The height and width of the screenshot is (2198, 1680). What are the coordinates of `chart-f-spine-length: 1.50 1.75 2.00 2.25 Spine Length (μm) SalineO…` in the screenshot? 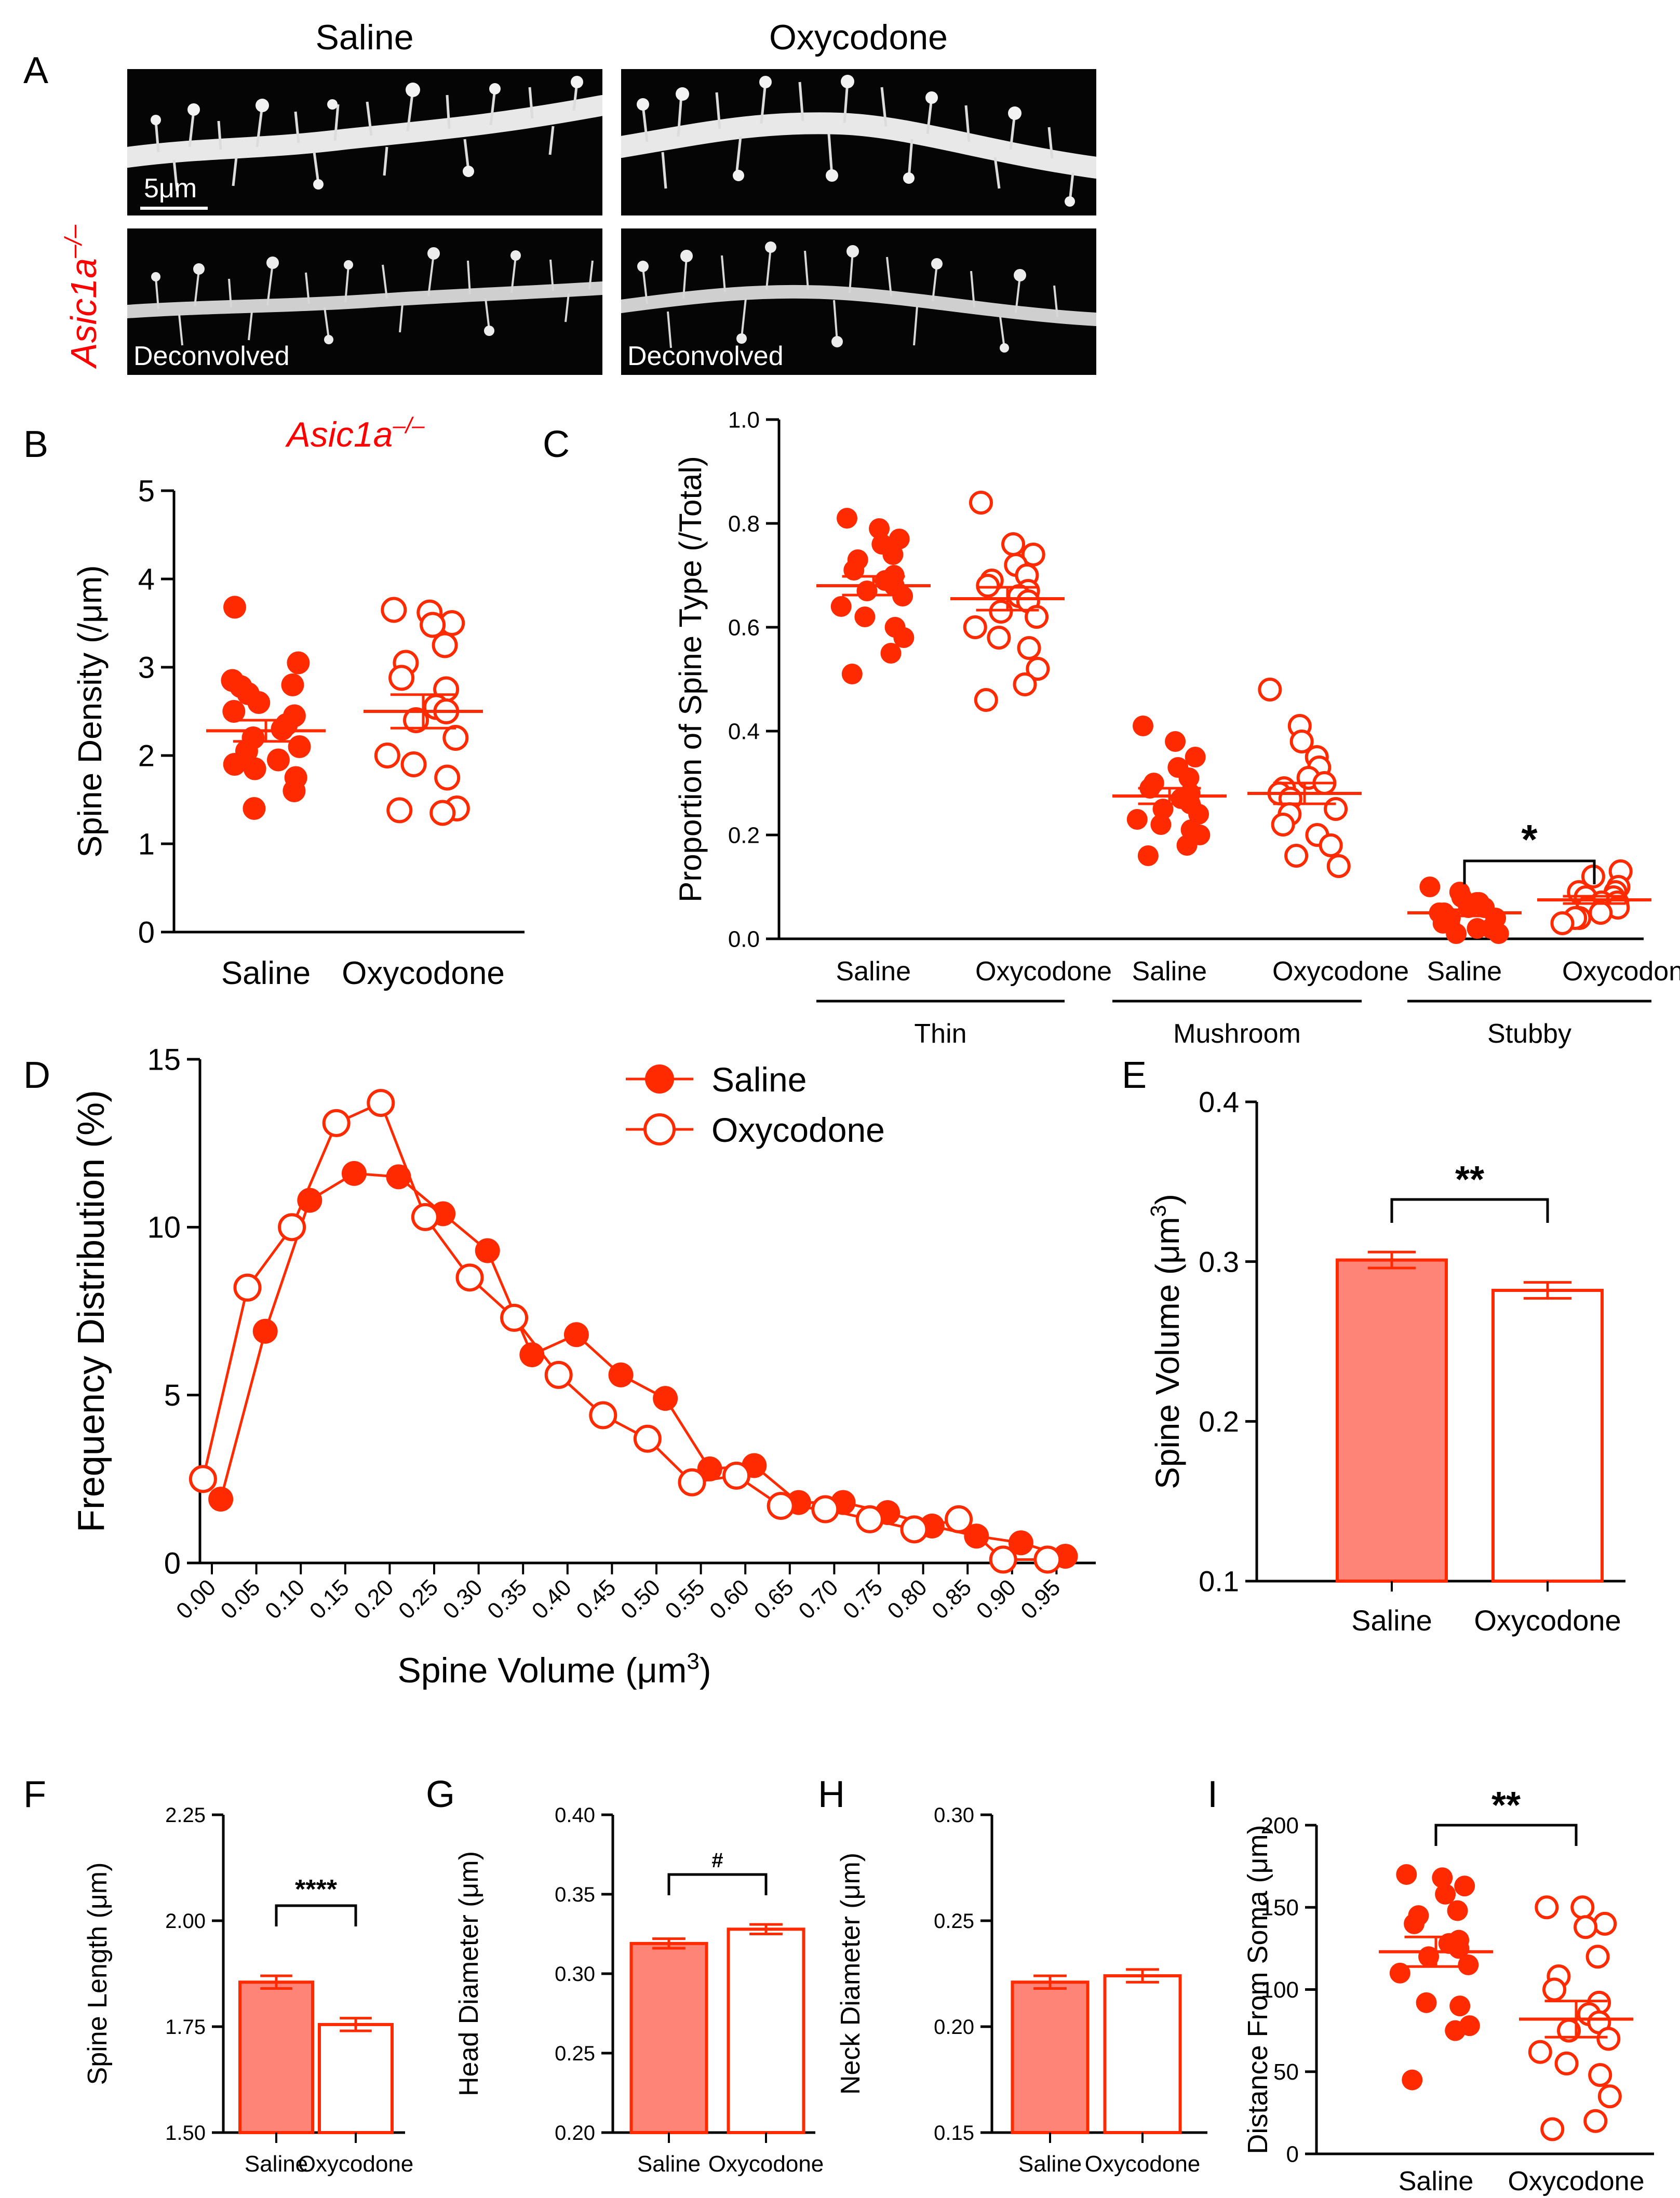 It's located at (248, 1991).